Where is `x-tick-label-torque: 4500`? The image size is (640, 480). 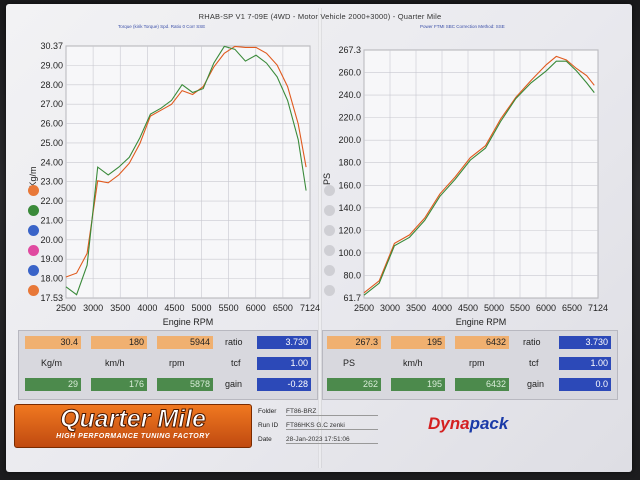
x-tick-label-torque: 4500 is located at coordinates (174, 308).